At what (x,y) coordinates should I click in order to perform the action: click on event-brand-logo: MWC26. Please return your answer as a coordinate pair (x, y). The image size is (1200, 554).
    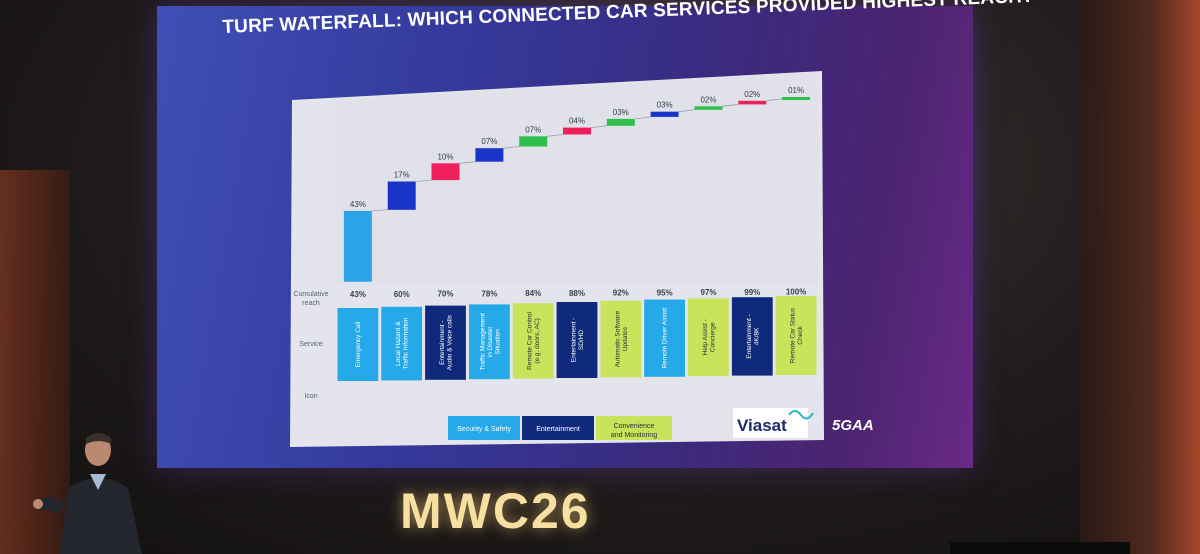
    Looking at the image, I should click on (495, 511).